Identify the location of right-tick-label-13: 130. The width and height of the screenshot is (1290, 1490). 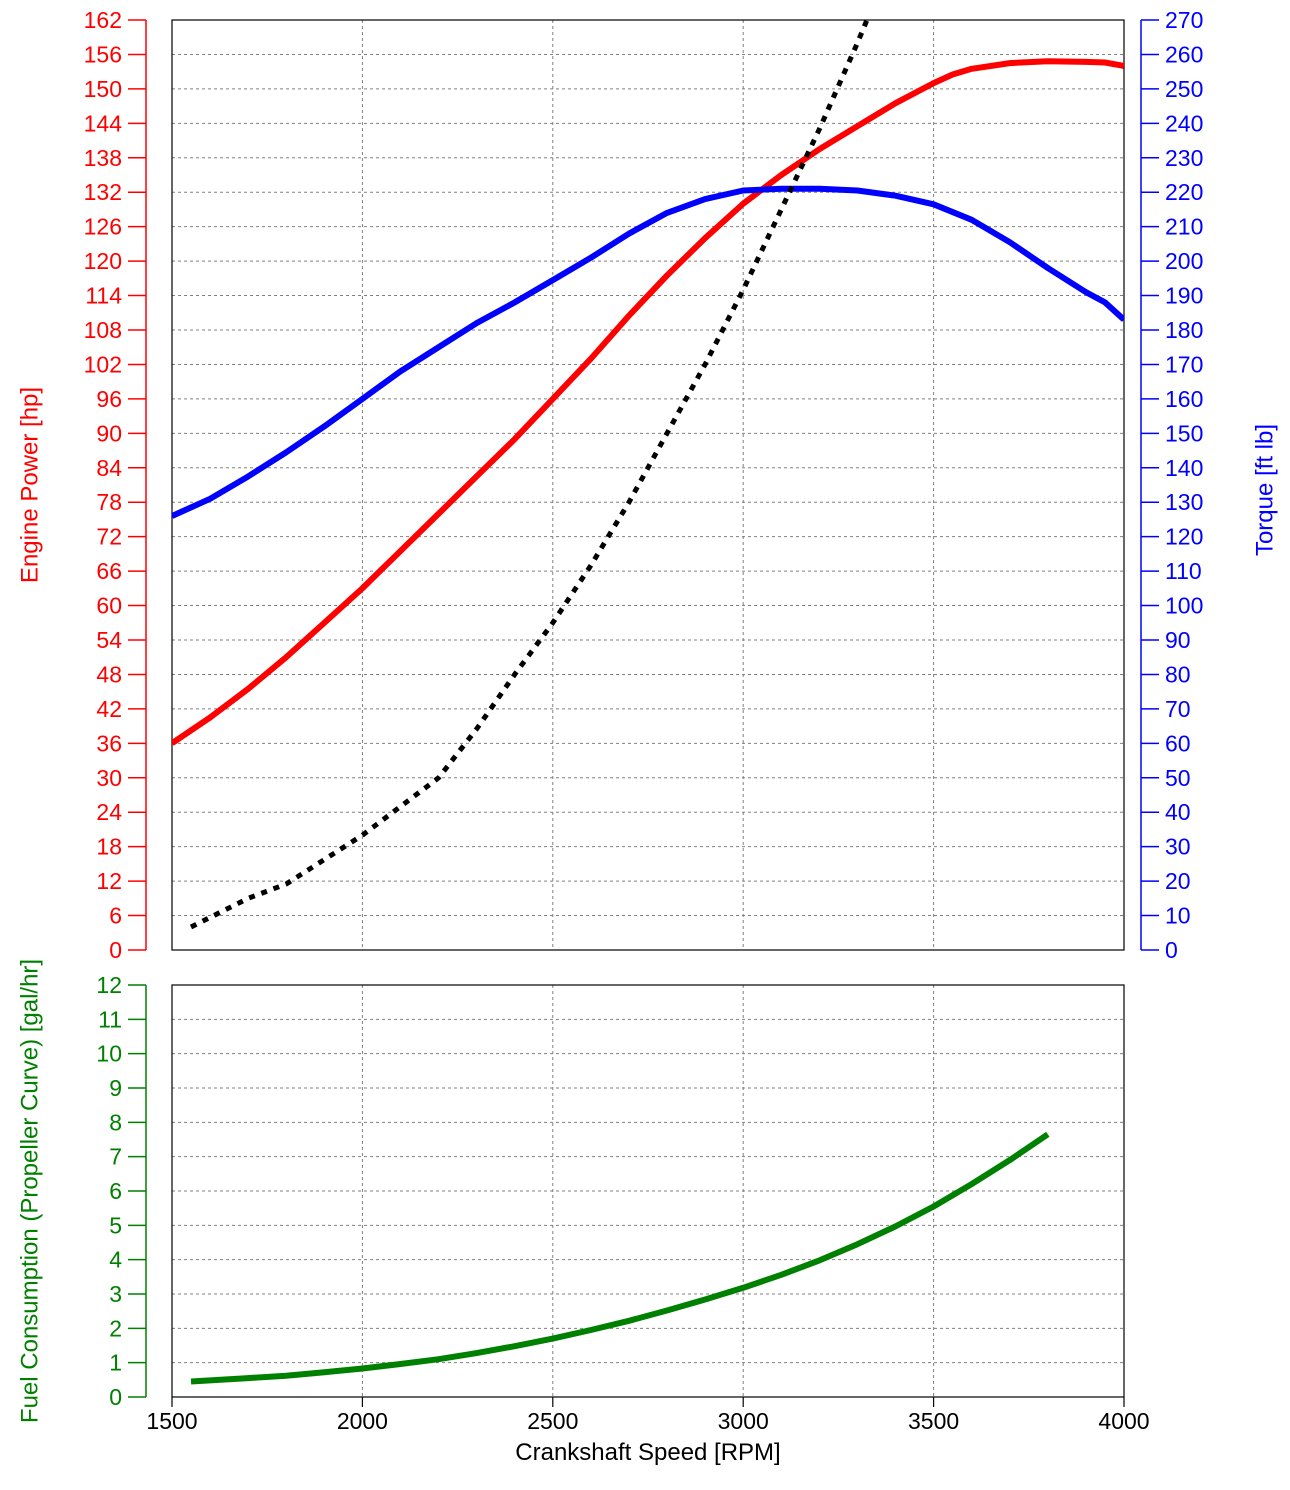
(1184, 502).